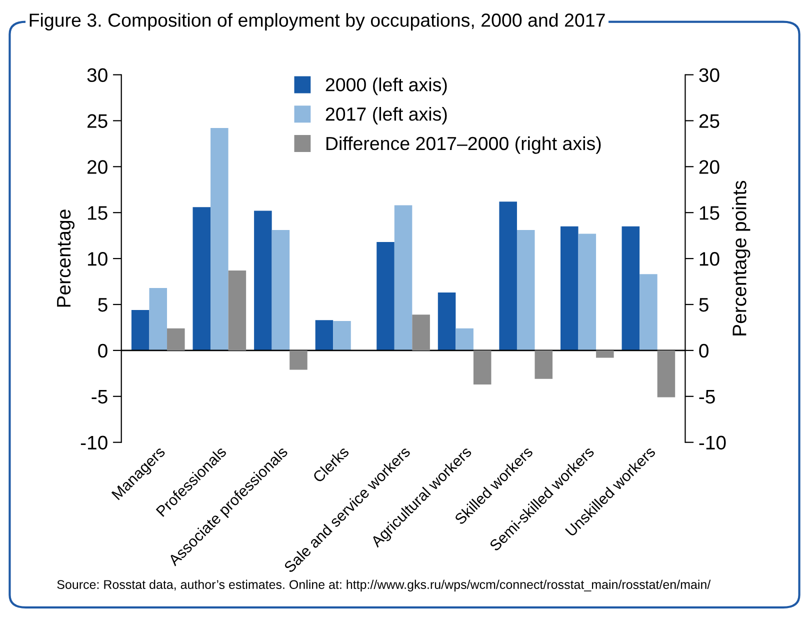 The height and width of the screenshot is (623, 809). Describe the element at coordinates (98, 259) in the screenshot. I see `y-tick-label: 10` at that location.